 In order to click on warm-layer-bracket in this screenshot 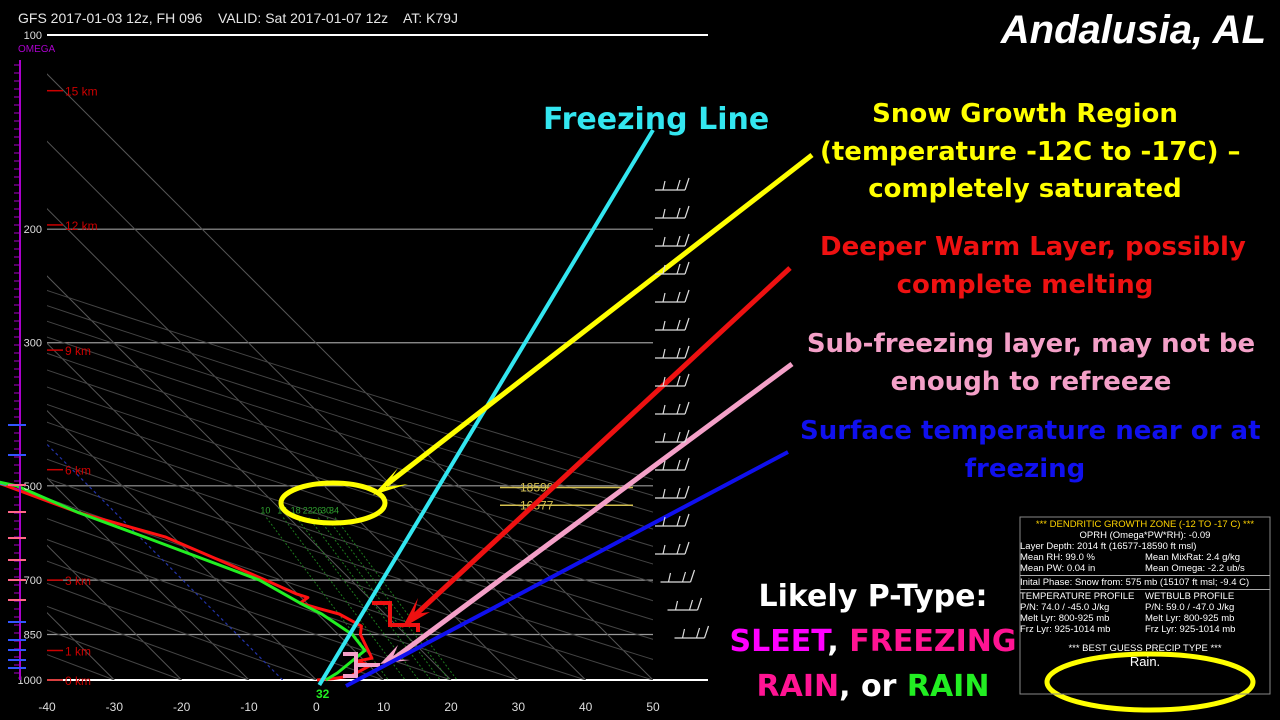, I will do `click(396, 616)`.